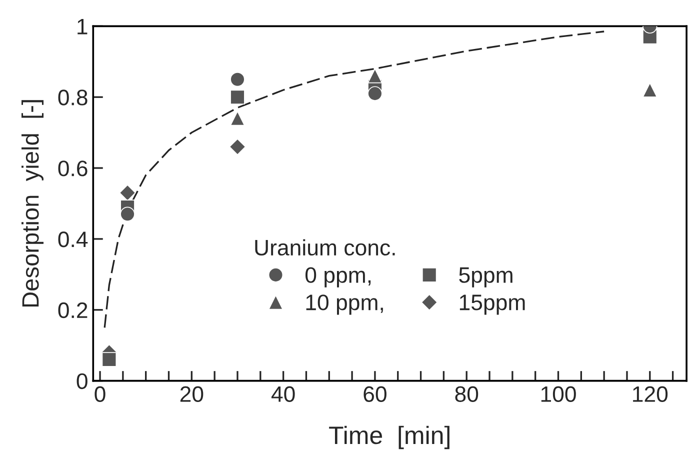  I want to click on y-tick-label: 0.6, so click(73, 168).